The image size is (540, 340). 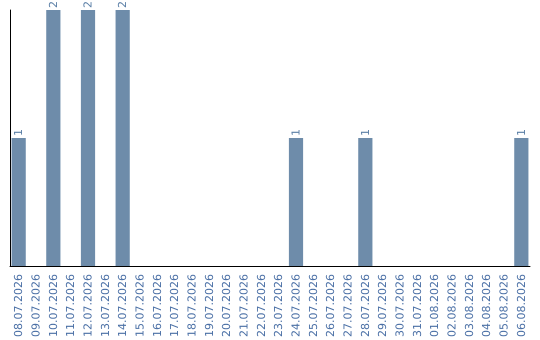 What do you see at coordinates (53, 306) in the screenshot?
I see `x-tick-label: 10.07.2026` at bounding box center [53, 306].